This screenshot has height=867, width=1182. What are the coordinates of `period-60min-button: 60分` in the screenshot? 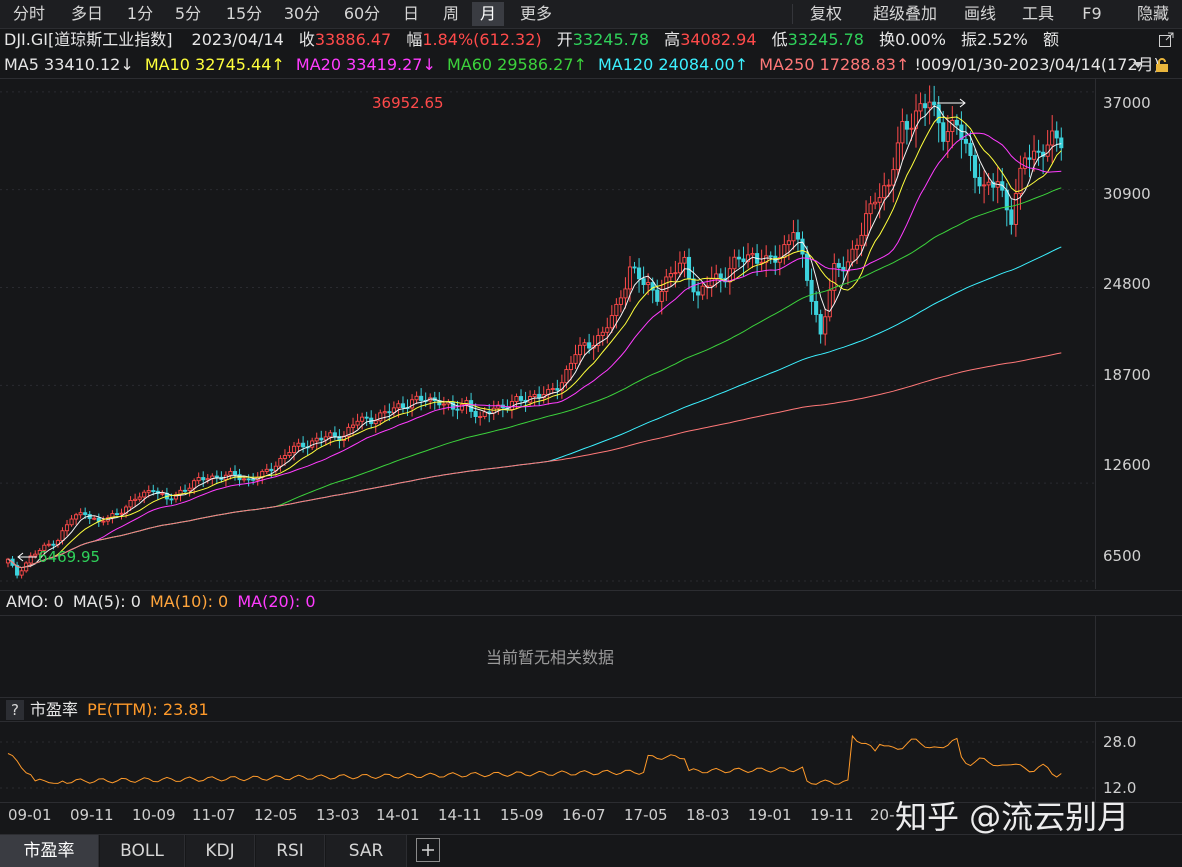 It's located at (362, 13).